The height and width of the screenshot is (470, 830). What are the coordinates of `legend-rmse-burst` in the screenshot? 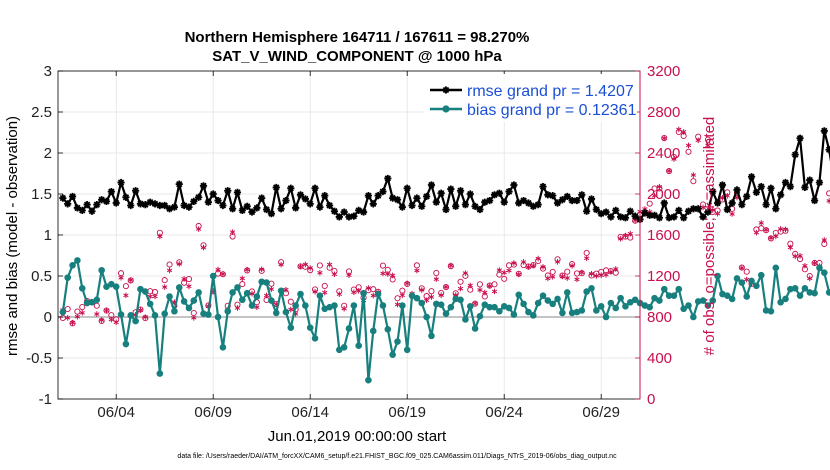 It's located at (446, 90).